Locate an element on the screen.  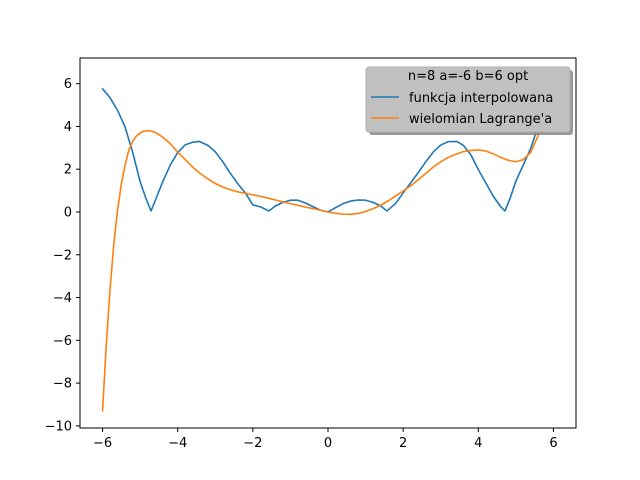
x-tick-label: −4 is located at coordinates (177, 443).